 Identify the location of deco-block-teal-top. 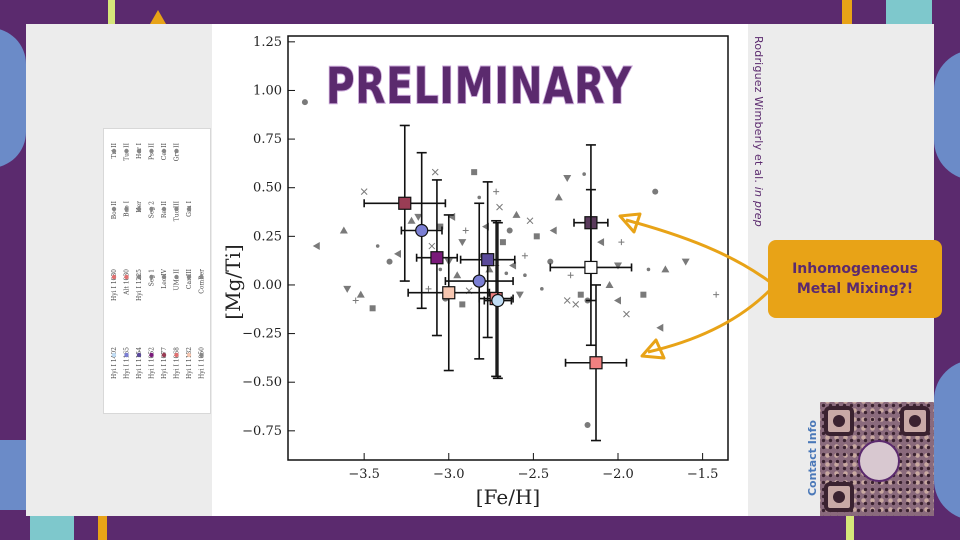
(909, 12).